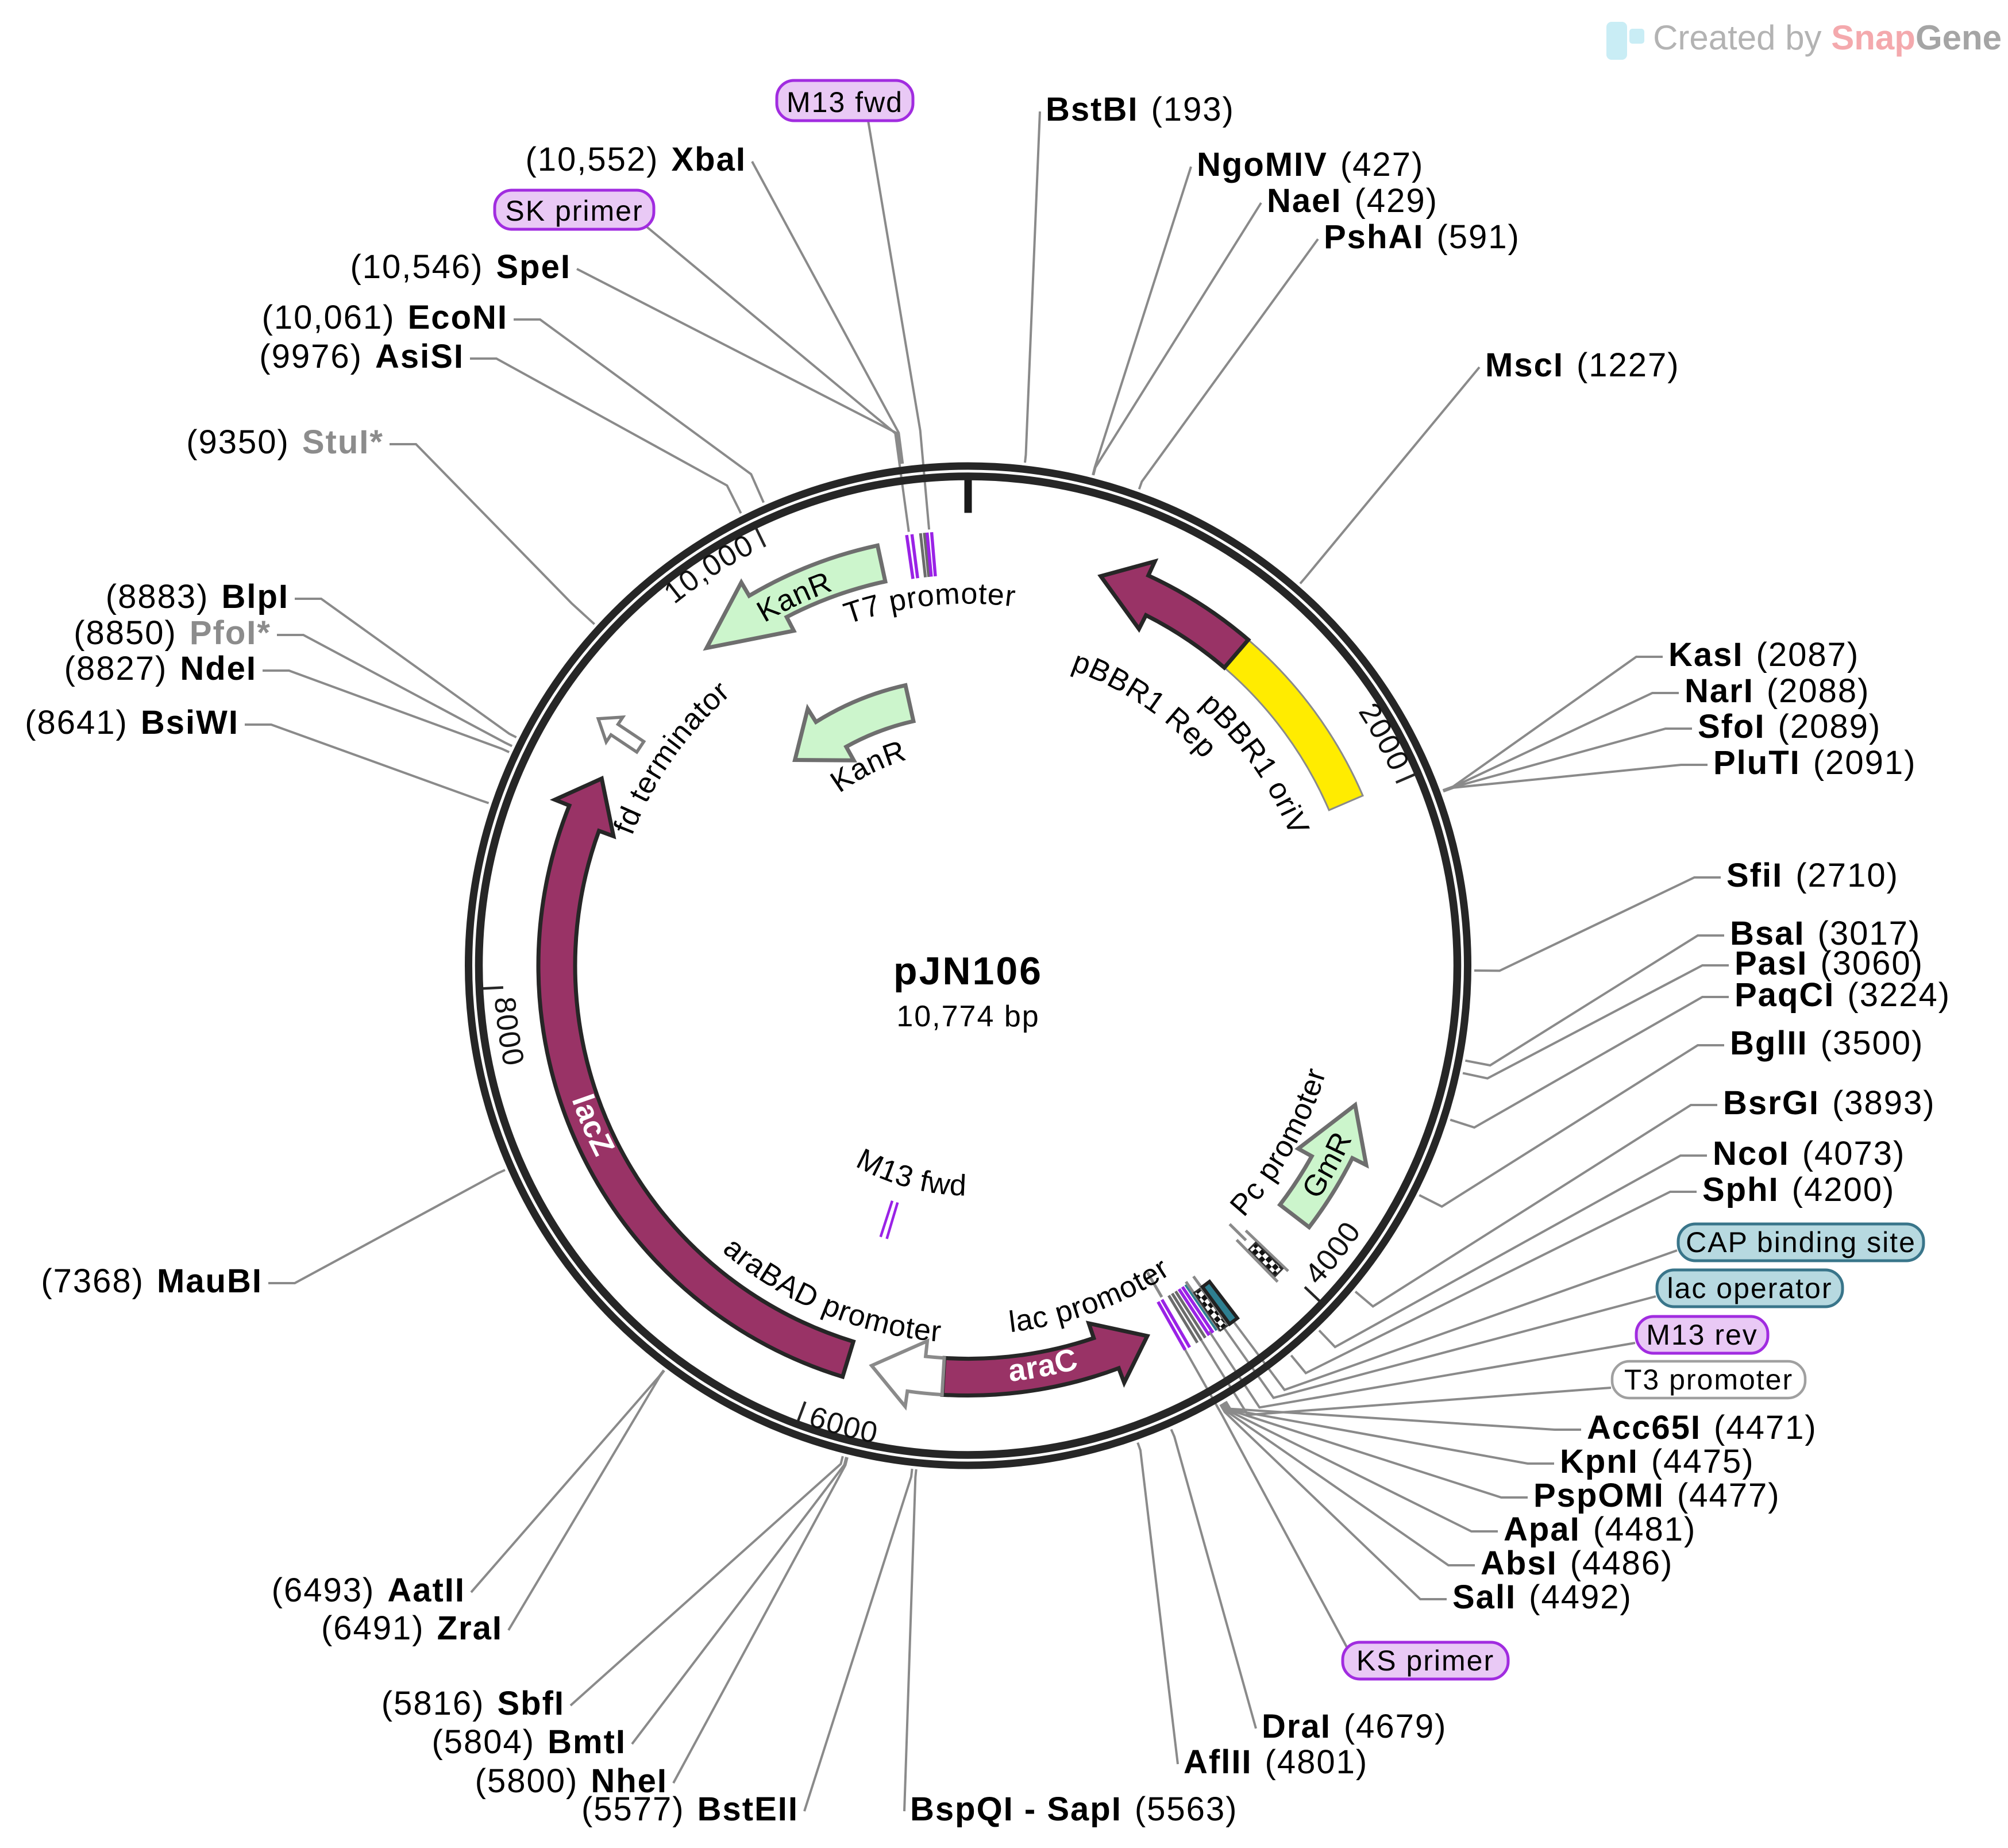 The width and height of the screenshot is (2008, 1848). I want to click on svg-text:(9976)AsiSI: (9976) AsiSI, so click(361, 356).